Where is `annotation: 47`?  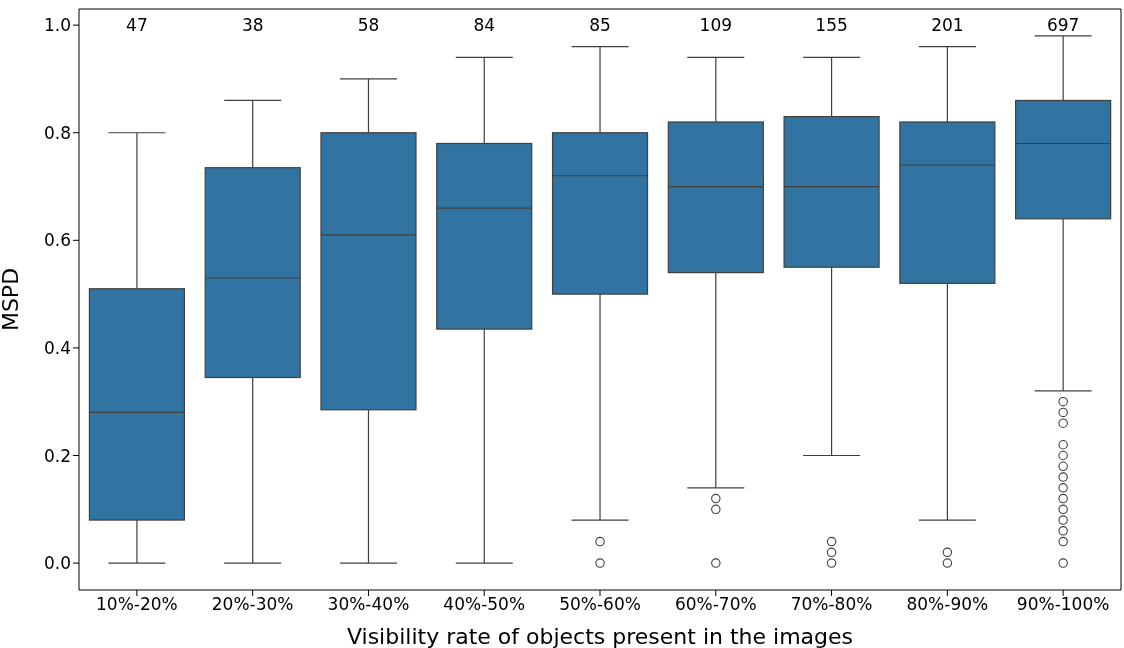
annotation: 47 is located at coordinates (137, 25).